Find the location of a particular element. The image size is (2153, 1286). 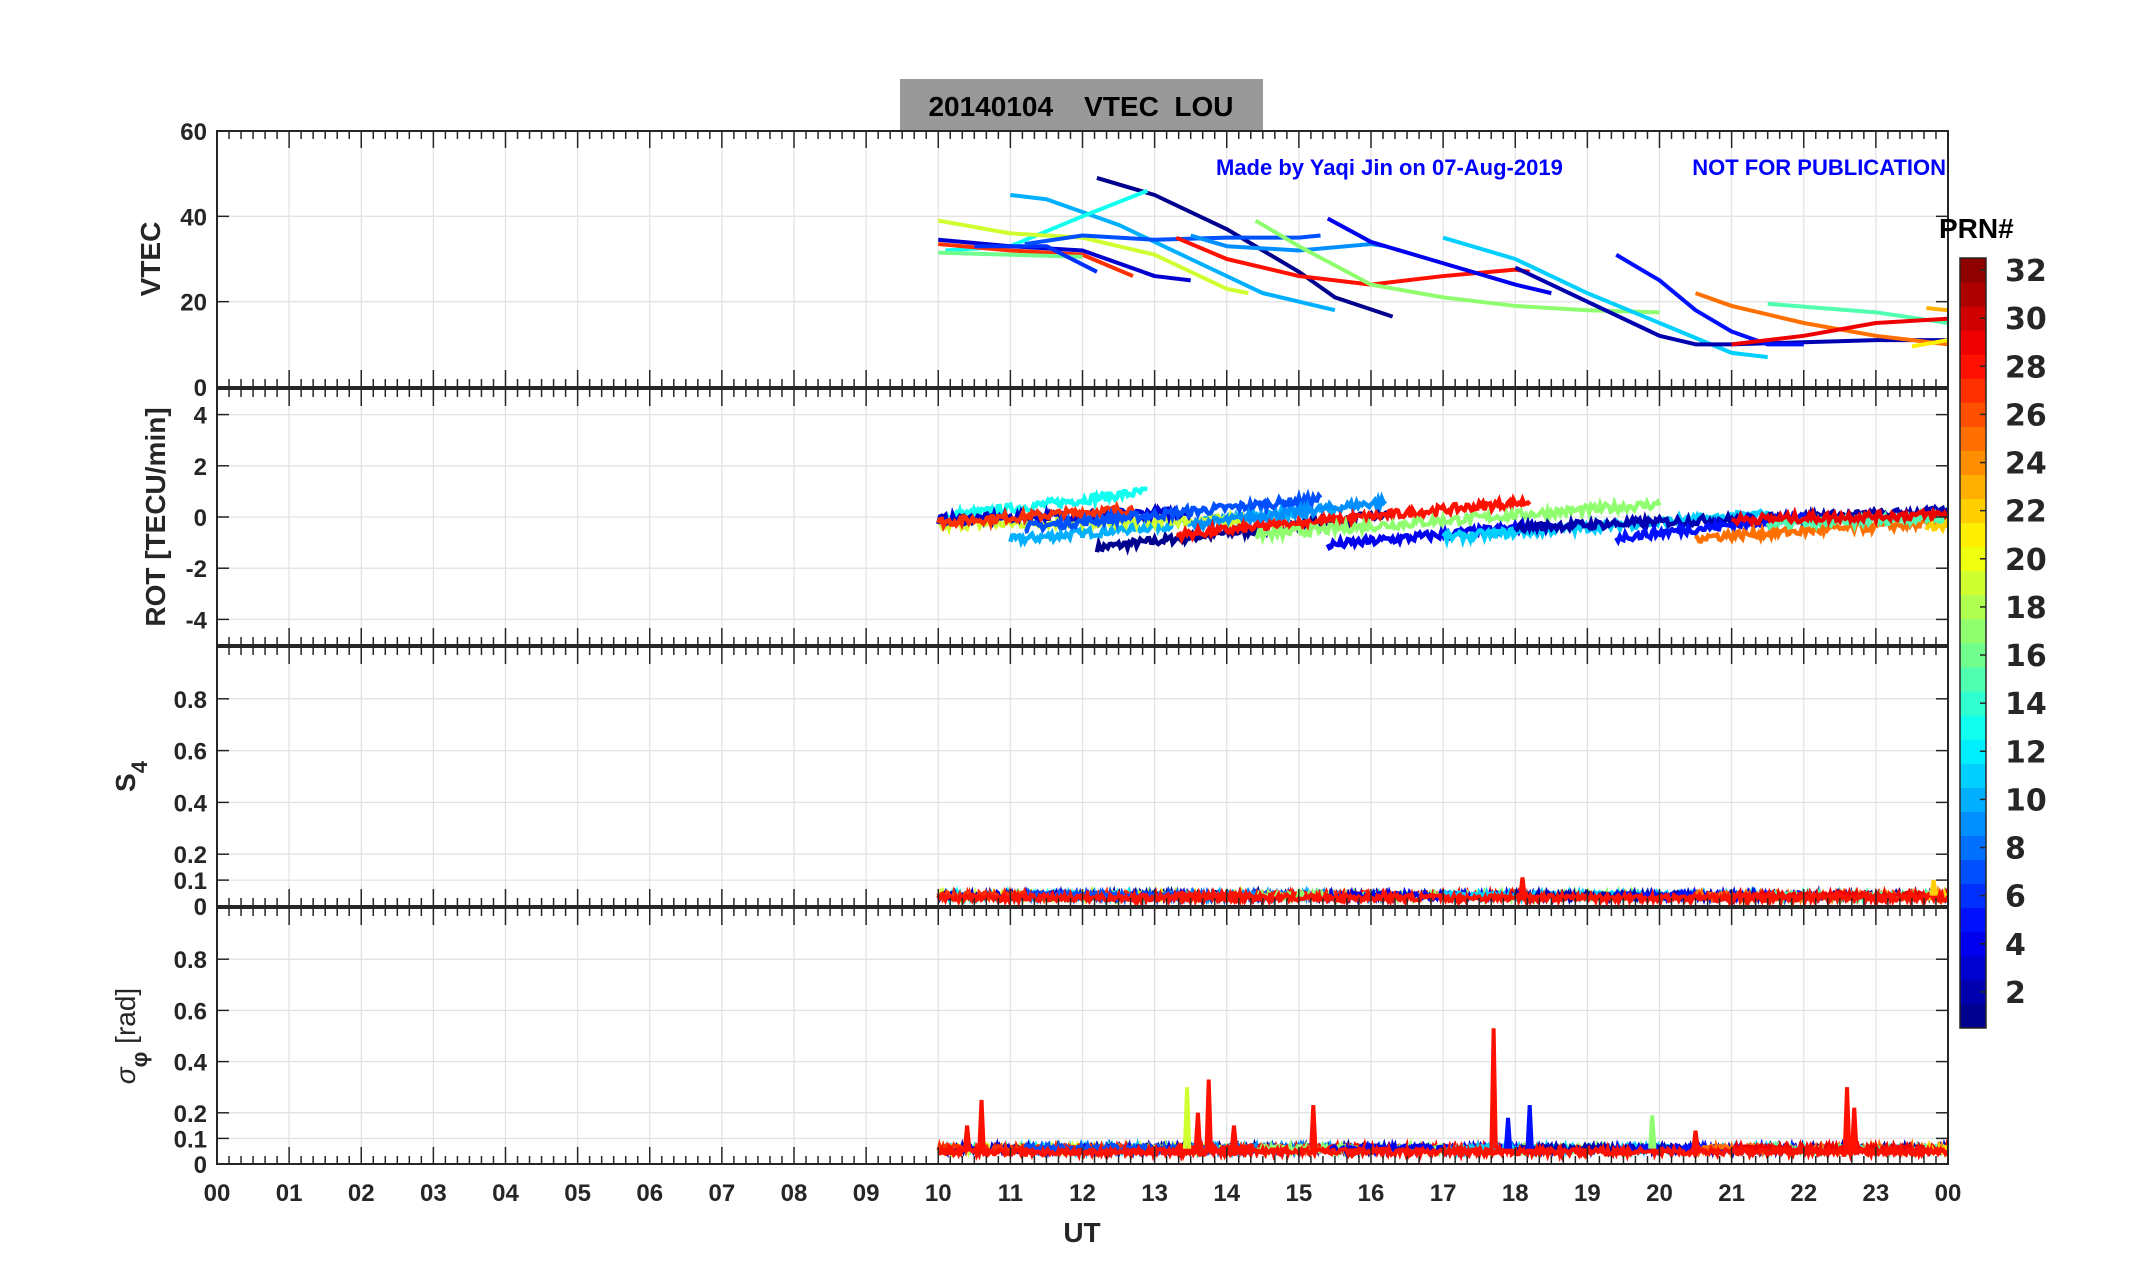

x-tick-label: 01 is located at coordinates (289, 1193).